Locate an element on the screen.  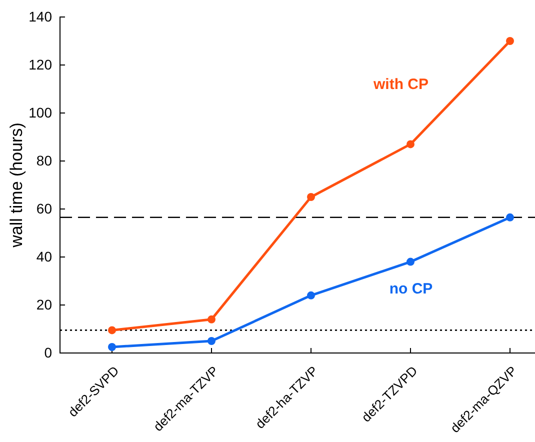
y-tick-label: 40 is located at coordinates (44, 256).